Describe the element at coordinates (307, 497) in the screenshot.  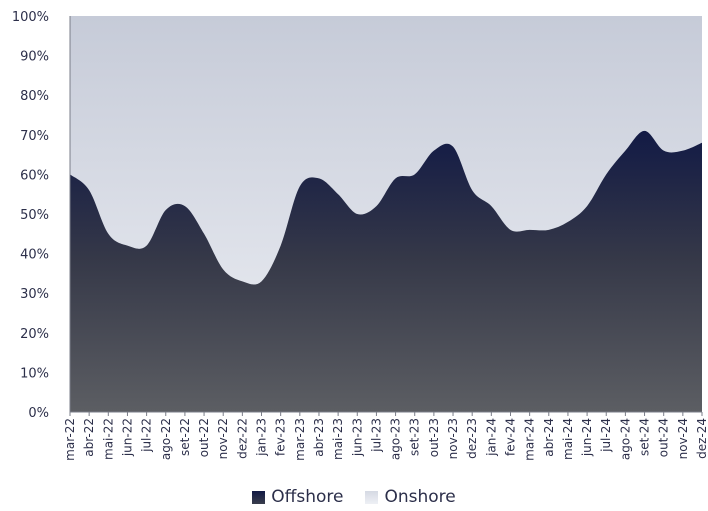
I see `legend-label-offshore: Offshore` at that location.